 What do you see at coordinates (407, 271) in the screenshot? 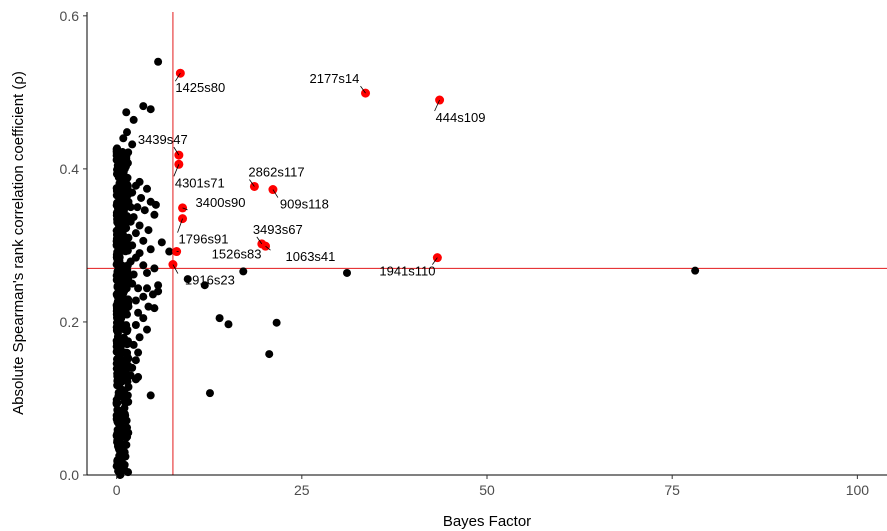
I see `point-label: 1941s110` at bounding box center [407, 271].